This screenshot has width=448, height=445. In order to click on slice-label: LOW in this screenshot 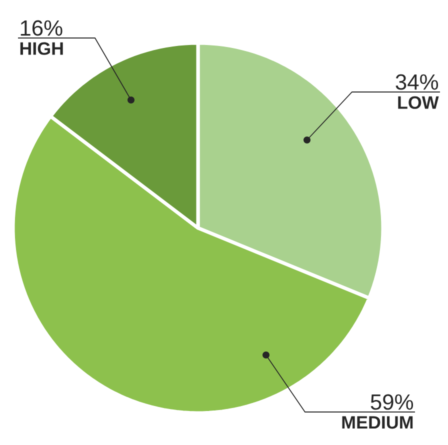, I will do `click(418, 102)`.